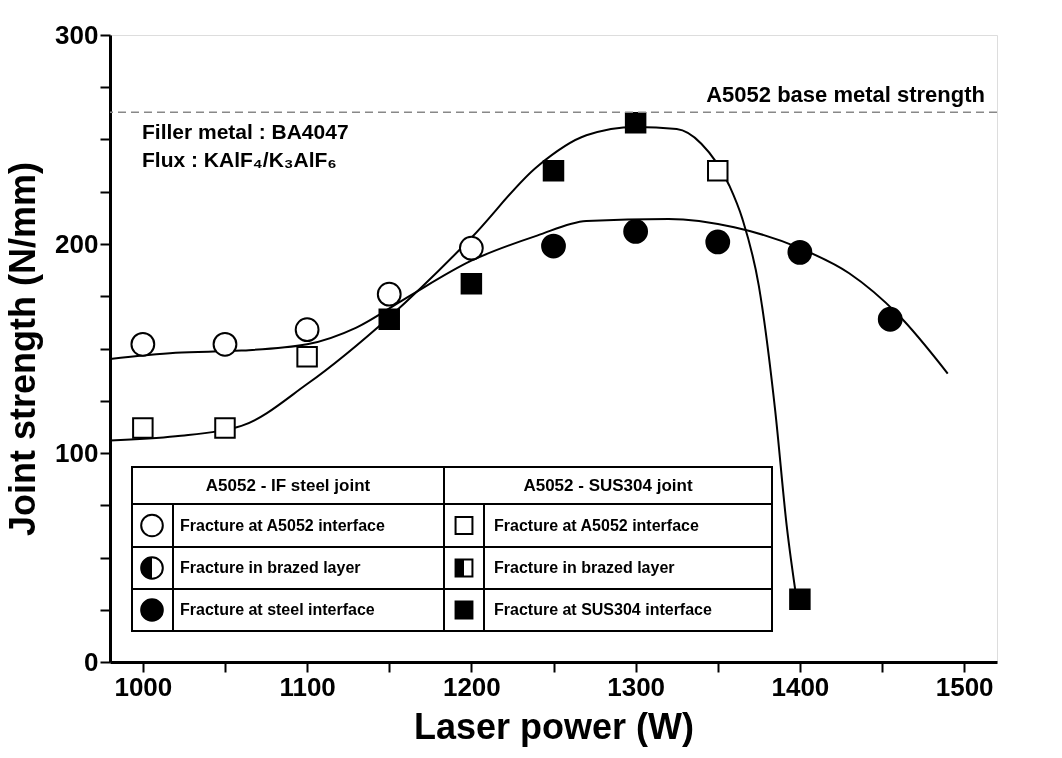 Image resolution: width=1062 pixels, height=758 pixels. What do you see at coordinates (77, 452) in the screenshot?
I see `y-tick-label: 100` at bounding box center [77, 452].